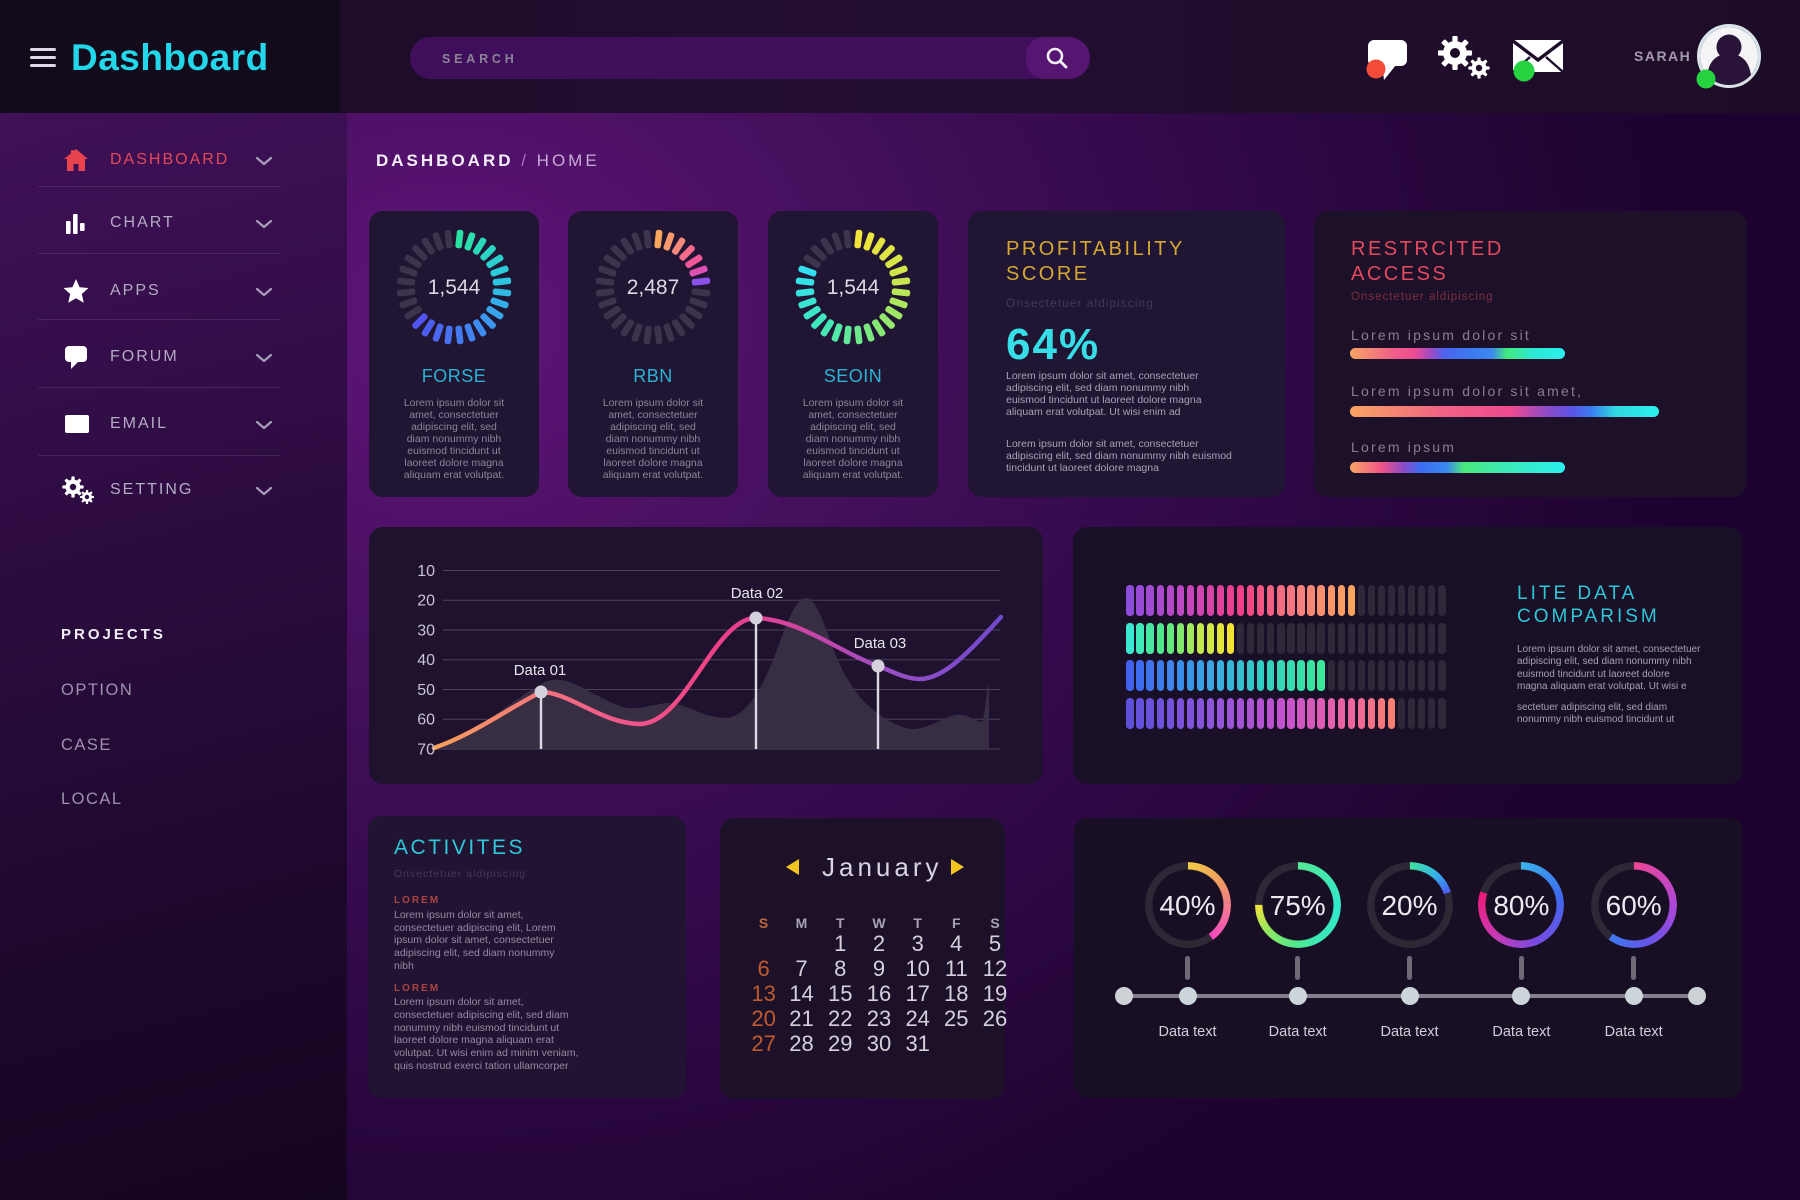  What do you see at coordinates (426, 750) in the screenshot?
I see `svg-text: 70` at bounding box center [426, 750].